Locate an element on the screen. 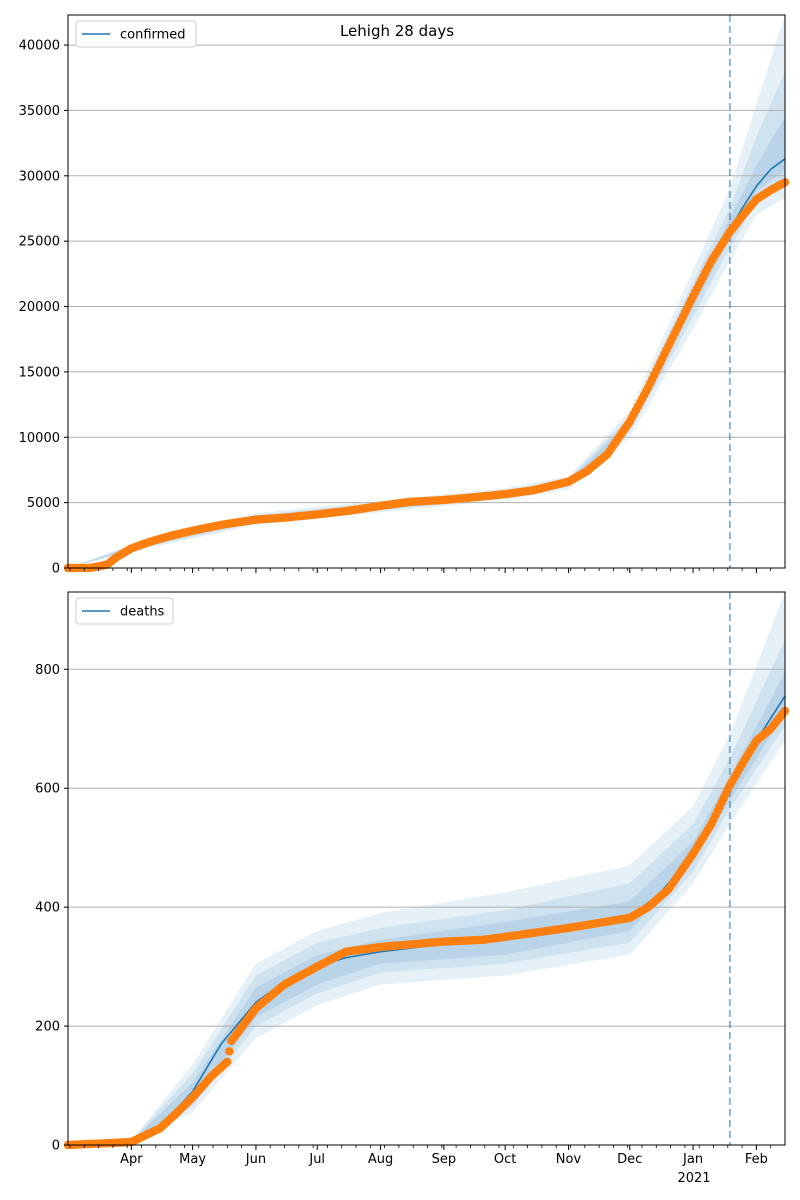 The width and height of the screenshot is (800, 1200). deaths-legend-box is located at coordinates (124, 611).